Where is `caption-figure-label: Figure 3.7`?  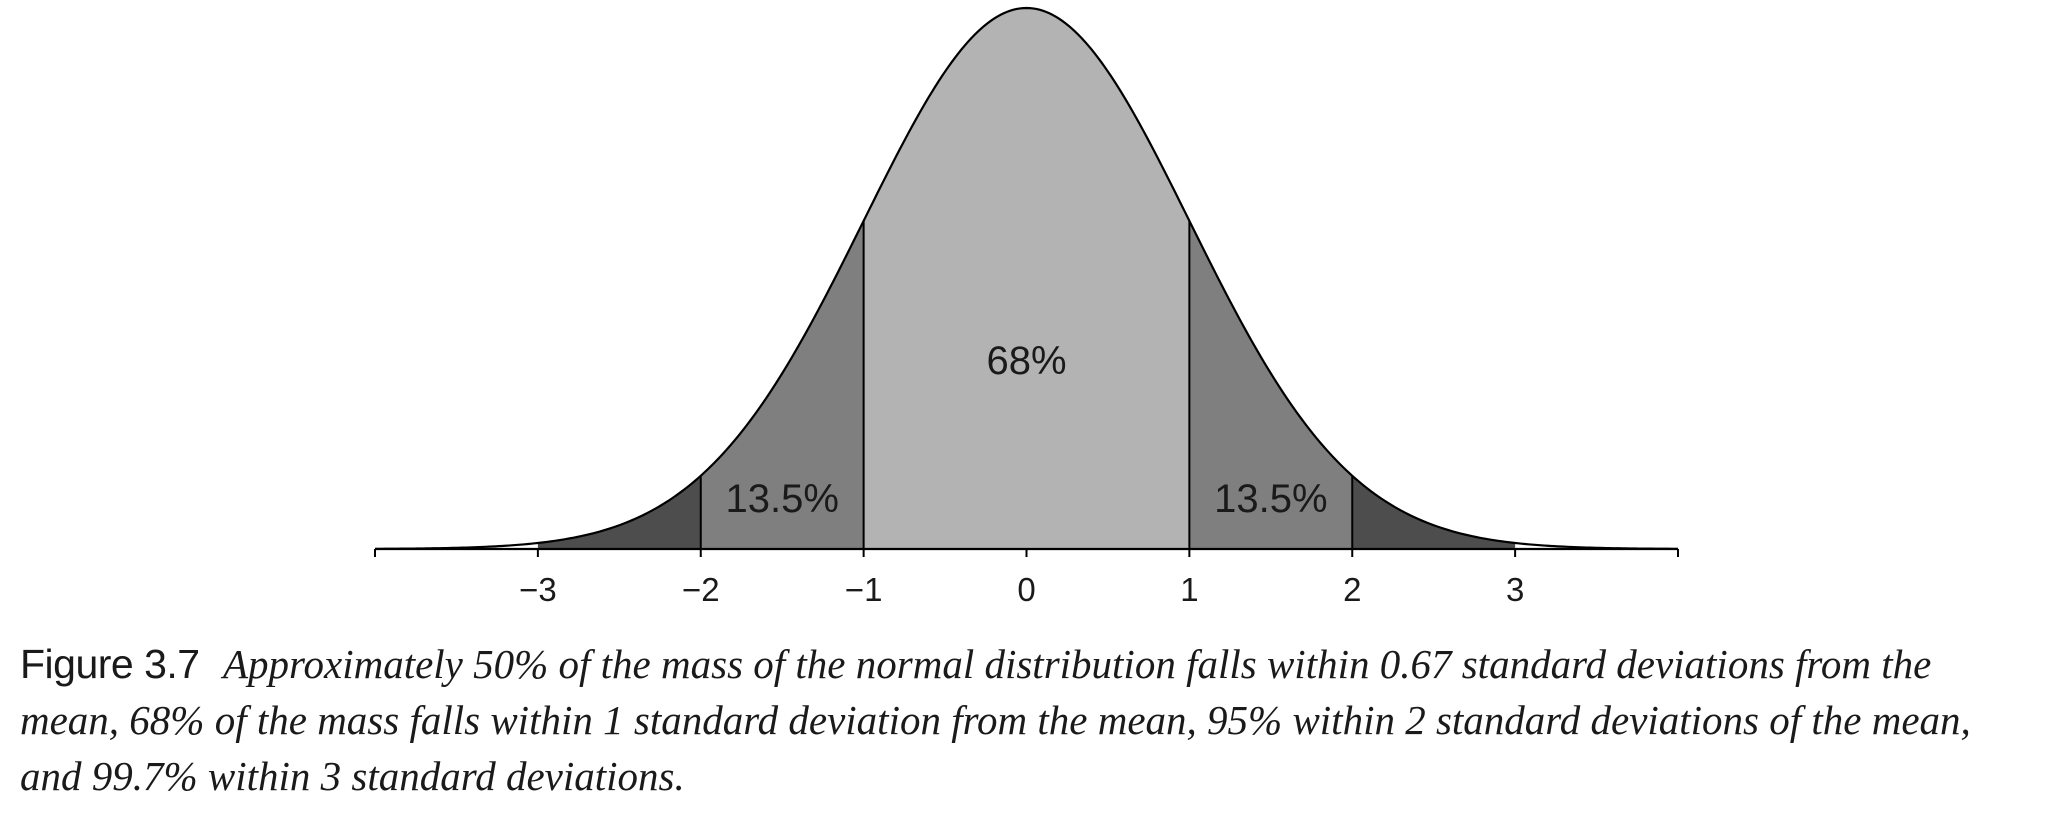 caption-figure-label: Figure 3.7 is located at coordinates (110, 664).